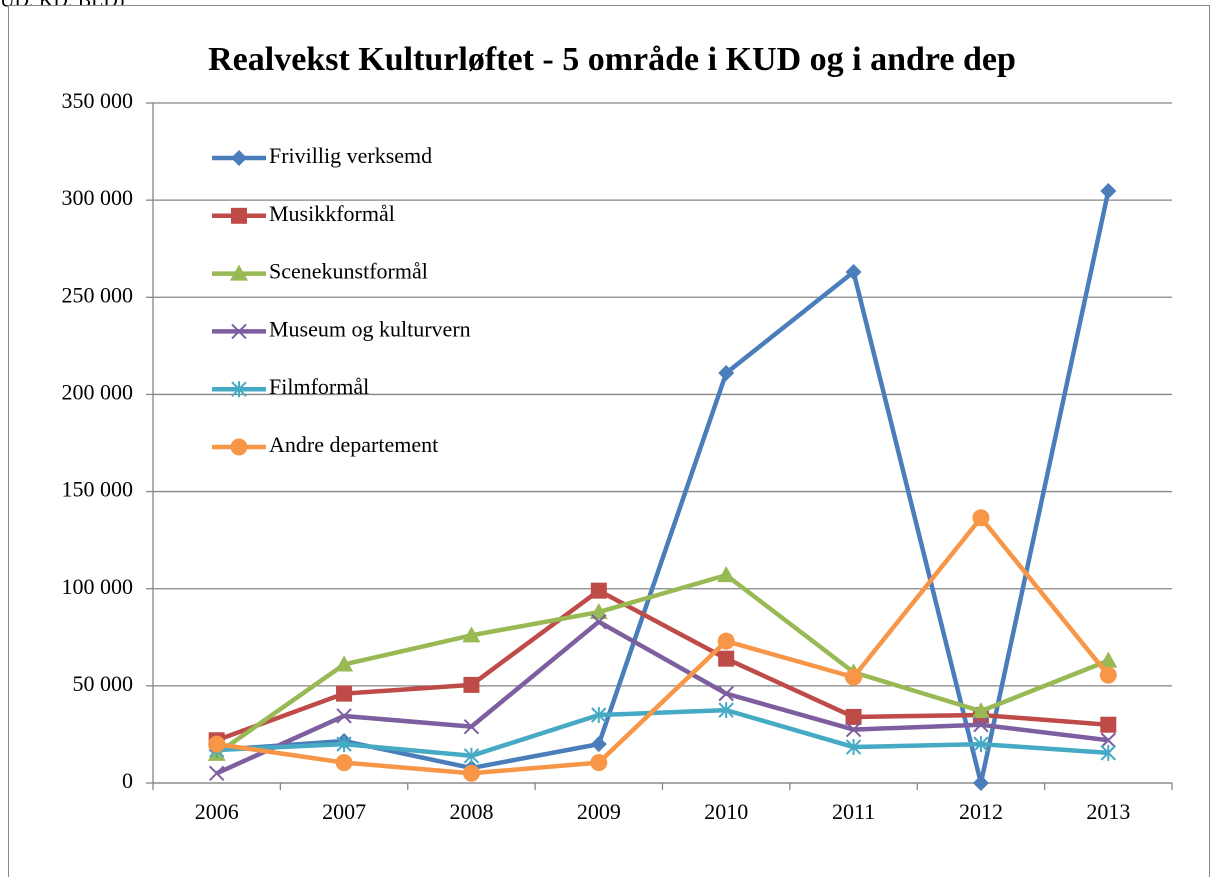  I want to click on x-tick-label: 2007, so click(344, 811).